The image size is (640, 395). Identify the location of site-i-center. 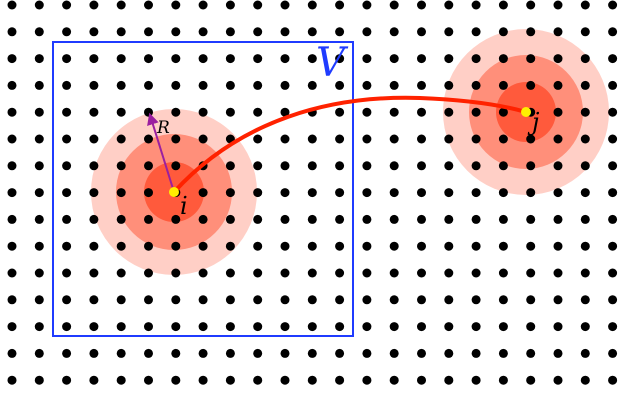
(174, 192).